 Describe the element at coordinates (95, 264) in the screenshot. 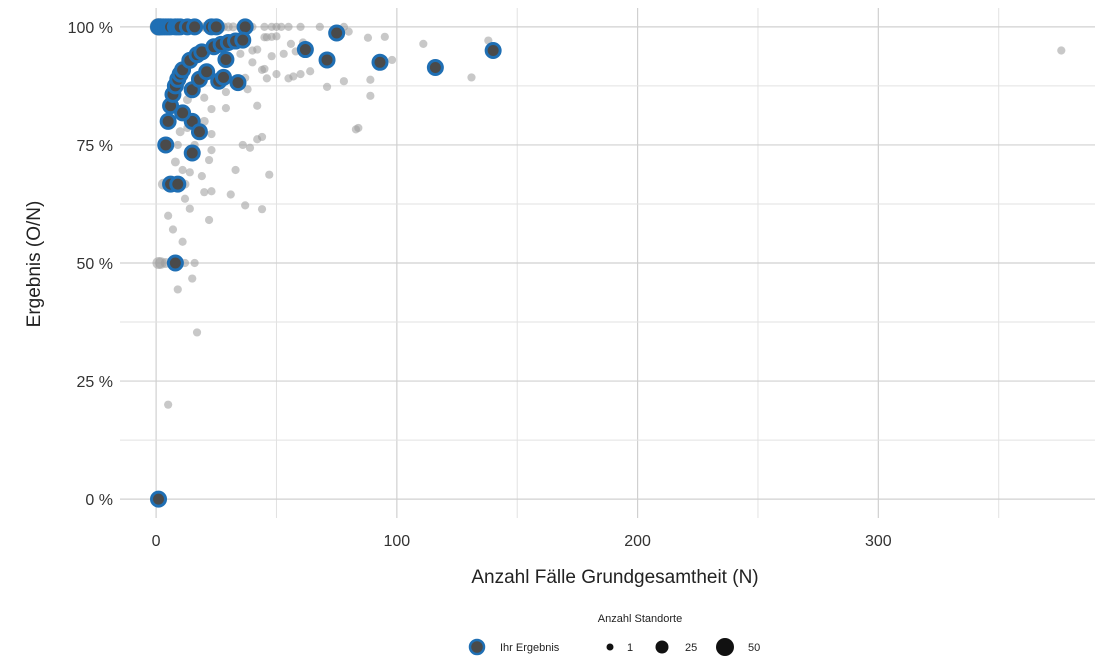

I see `y-tick-label: 50 %` at that location.